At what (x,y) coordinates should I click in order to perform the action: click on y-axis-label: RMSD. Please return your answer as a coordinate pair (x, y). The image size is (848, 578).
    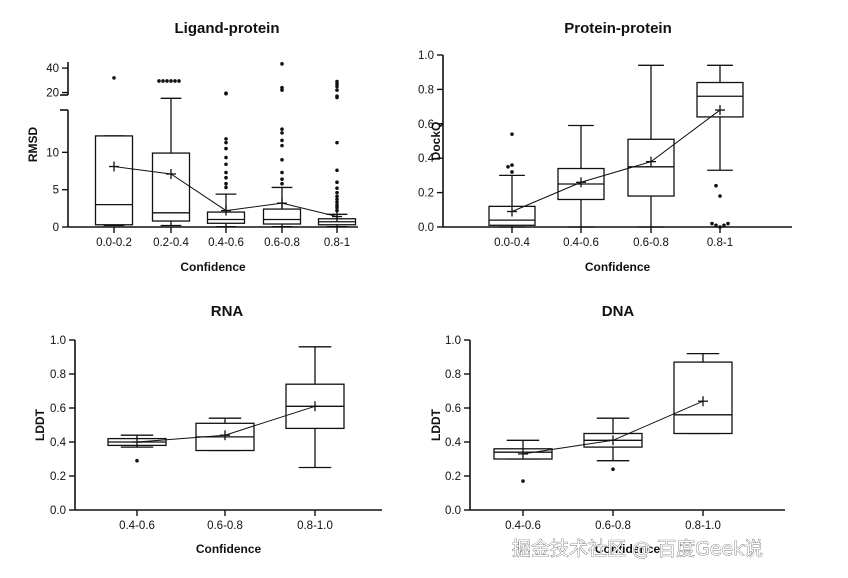
    Looking at the image, I should click on (33, 145).